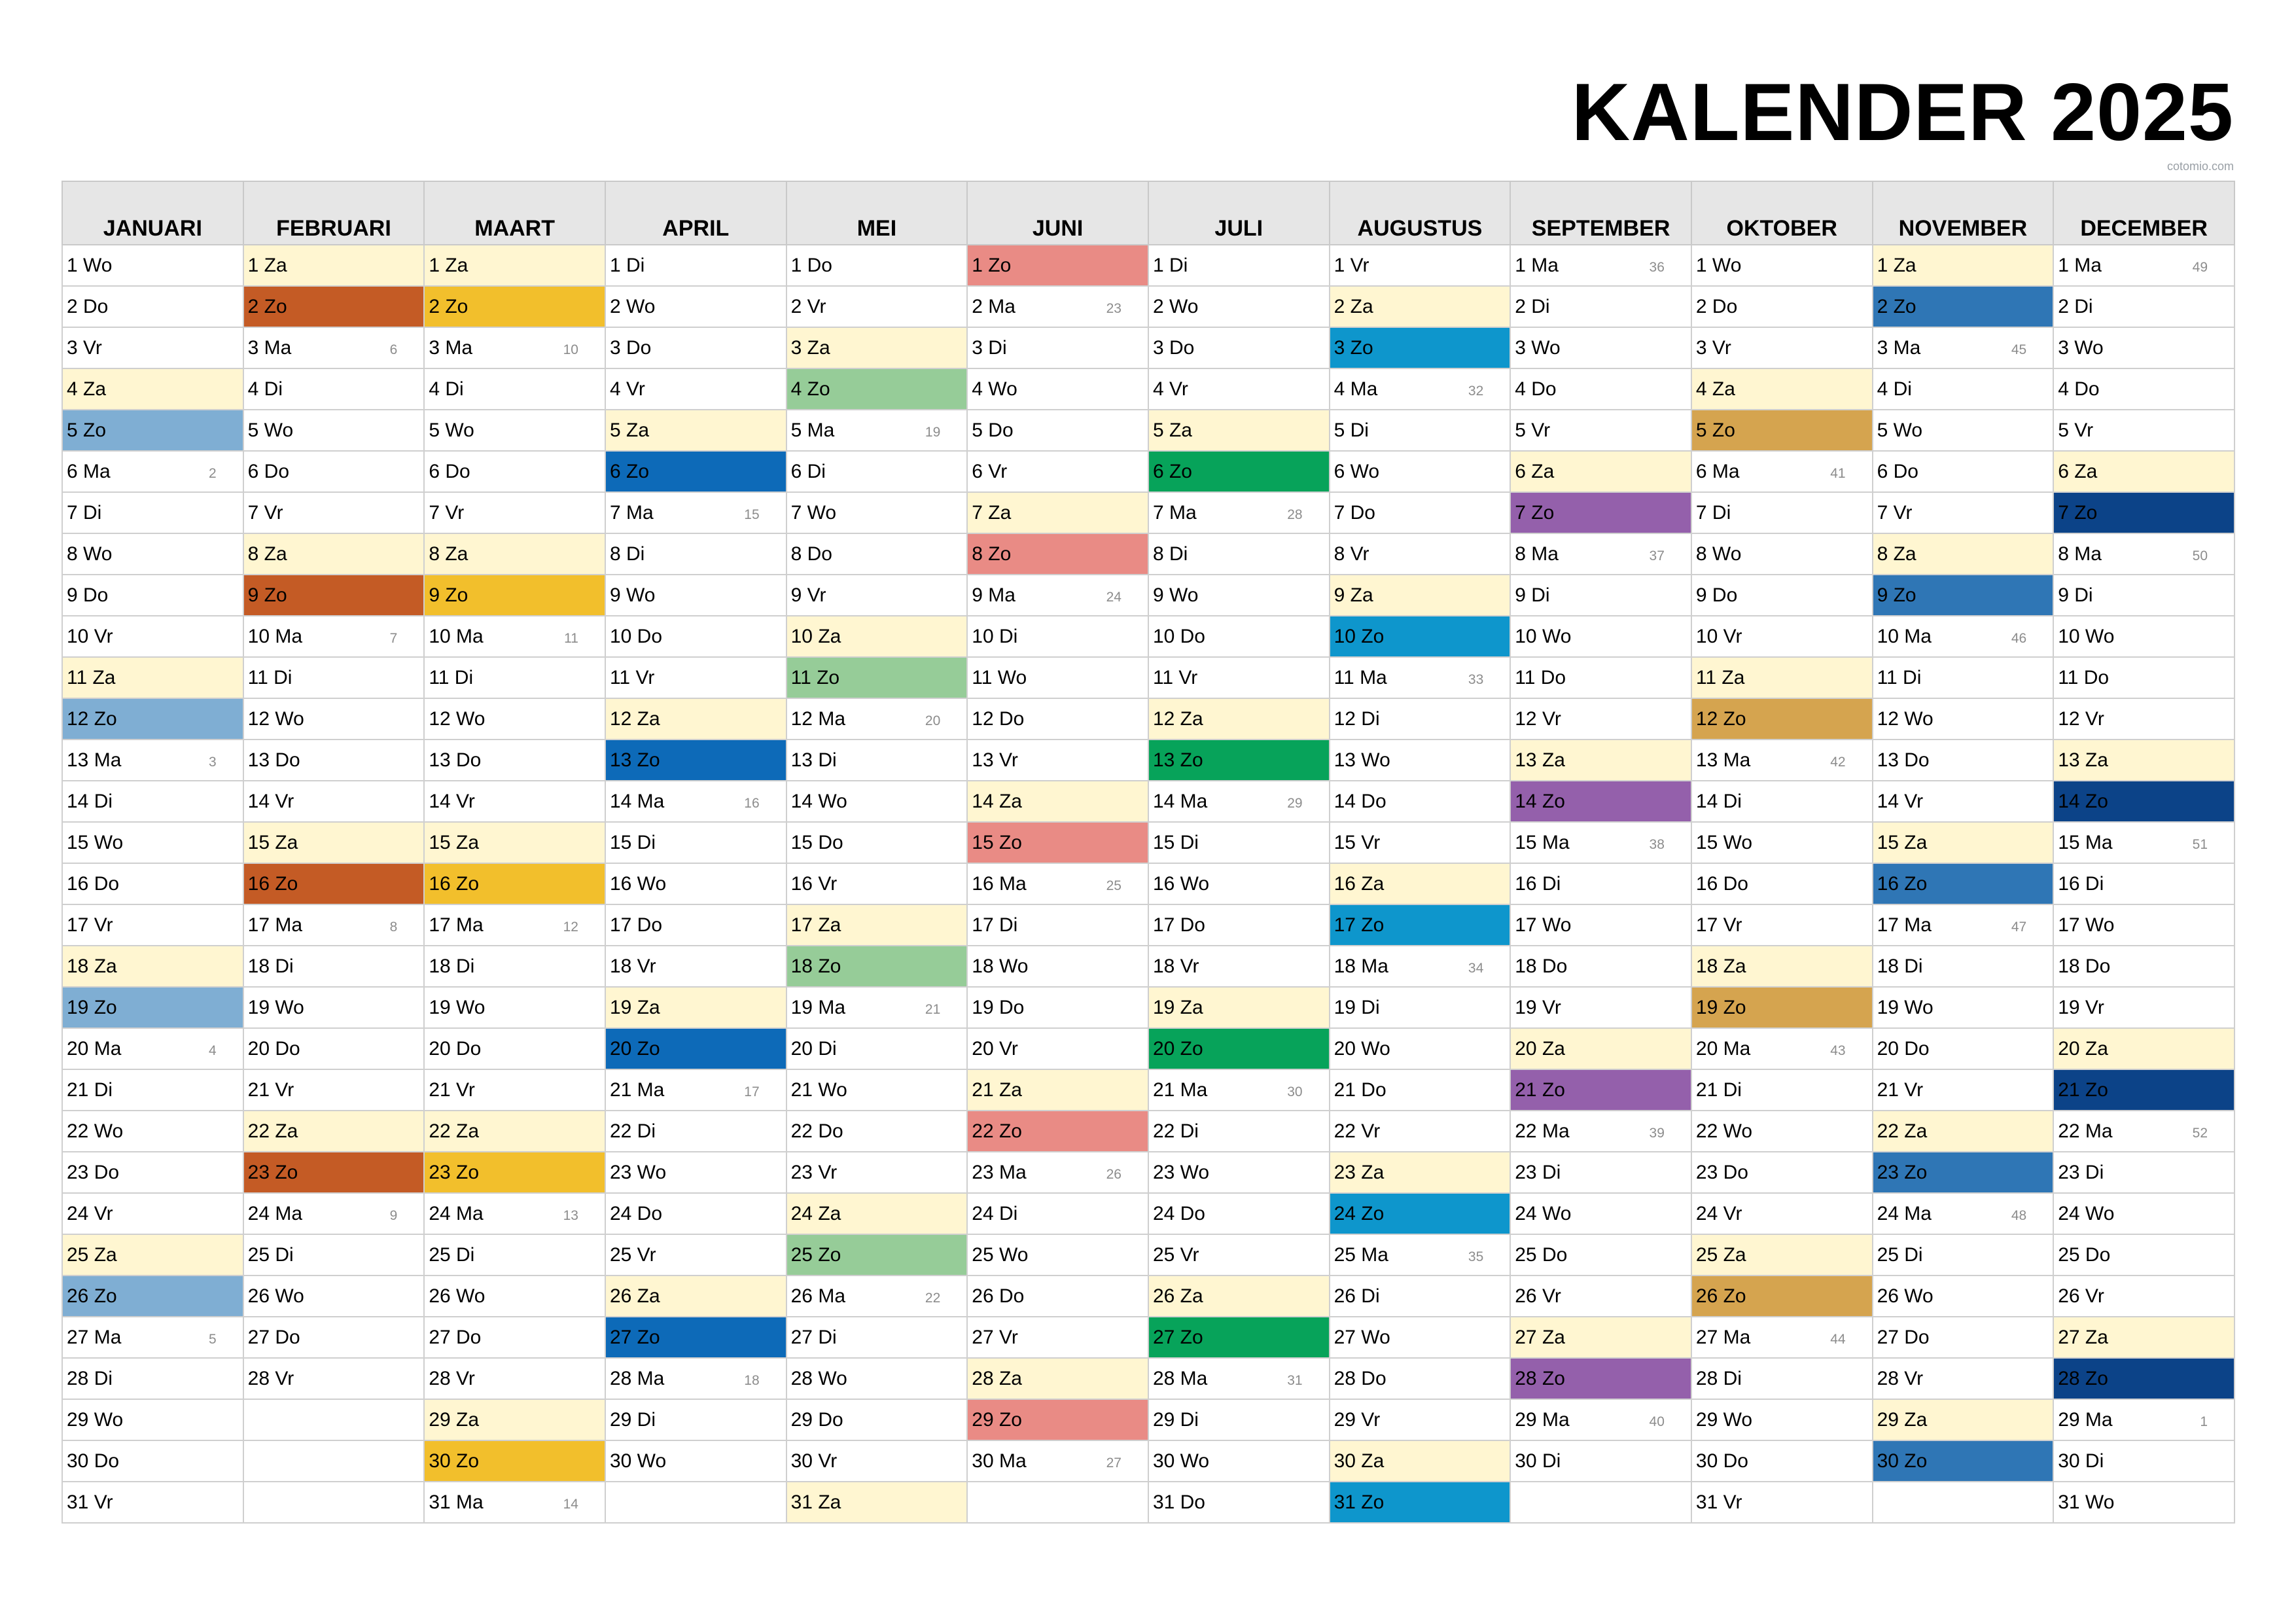 The height and width of the screenshot is (1623, 2296). What do you see at coordinates (1419, 760) in the screenshot?
I see `day-cell: 13 Wo` at bounding box center [1419, 760].